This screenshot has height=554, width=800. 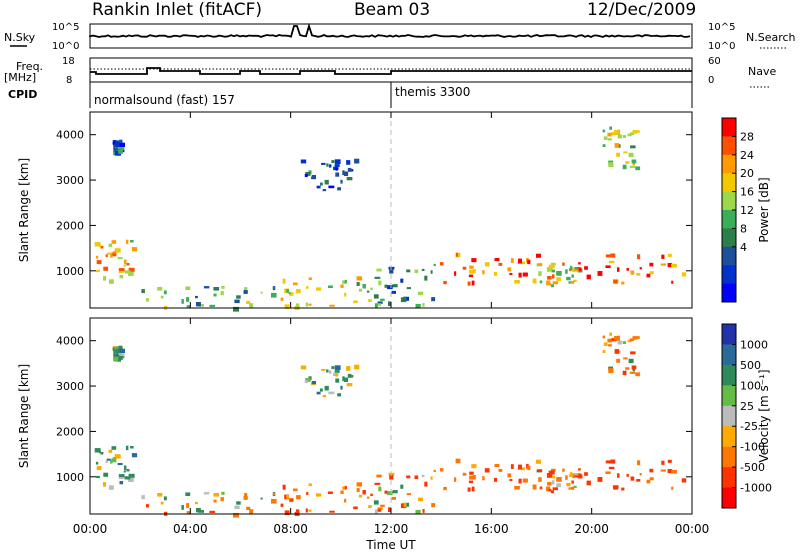 What do you see at coordinates (24, 416) in the screenshot?
I see `velocity-ylabel: Slant Range [km]` at bounding box center [24, 416].